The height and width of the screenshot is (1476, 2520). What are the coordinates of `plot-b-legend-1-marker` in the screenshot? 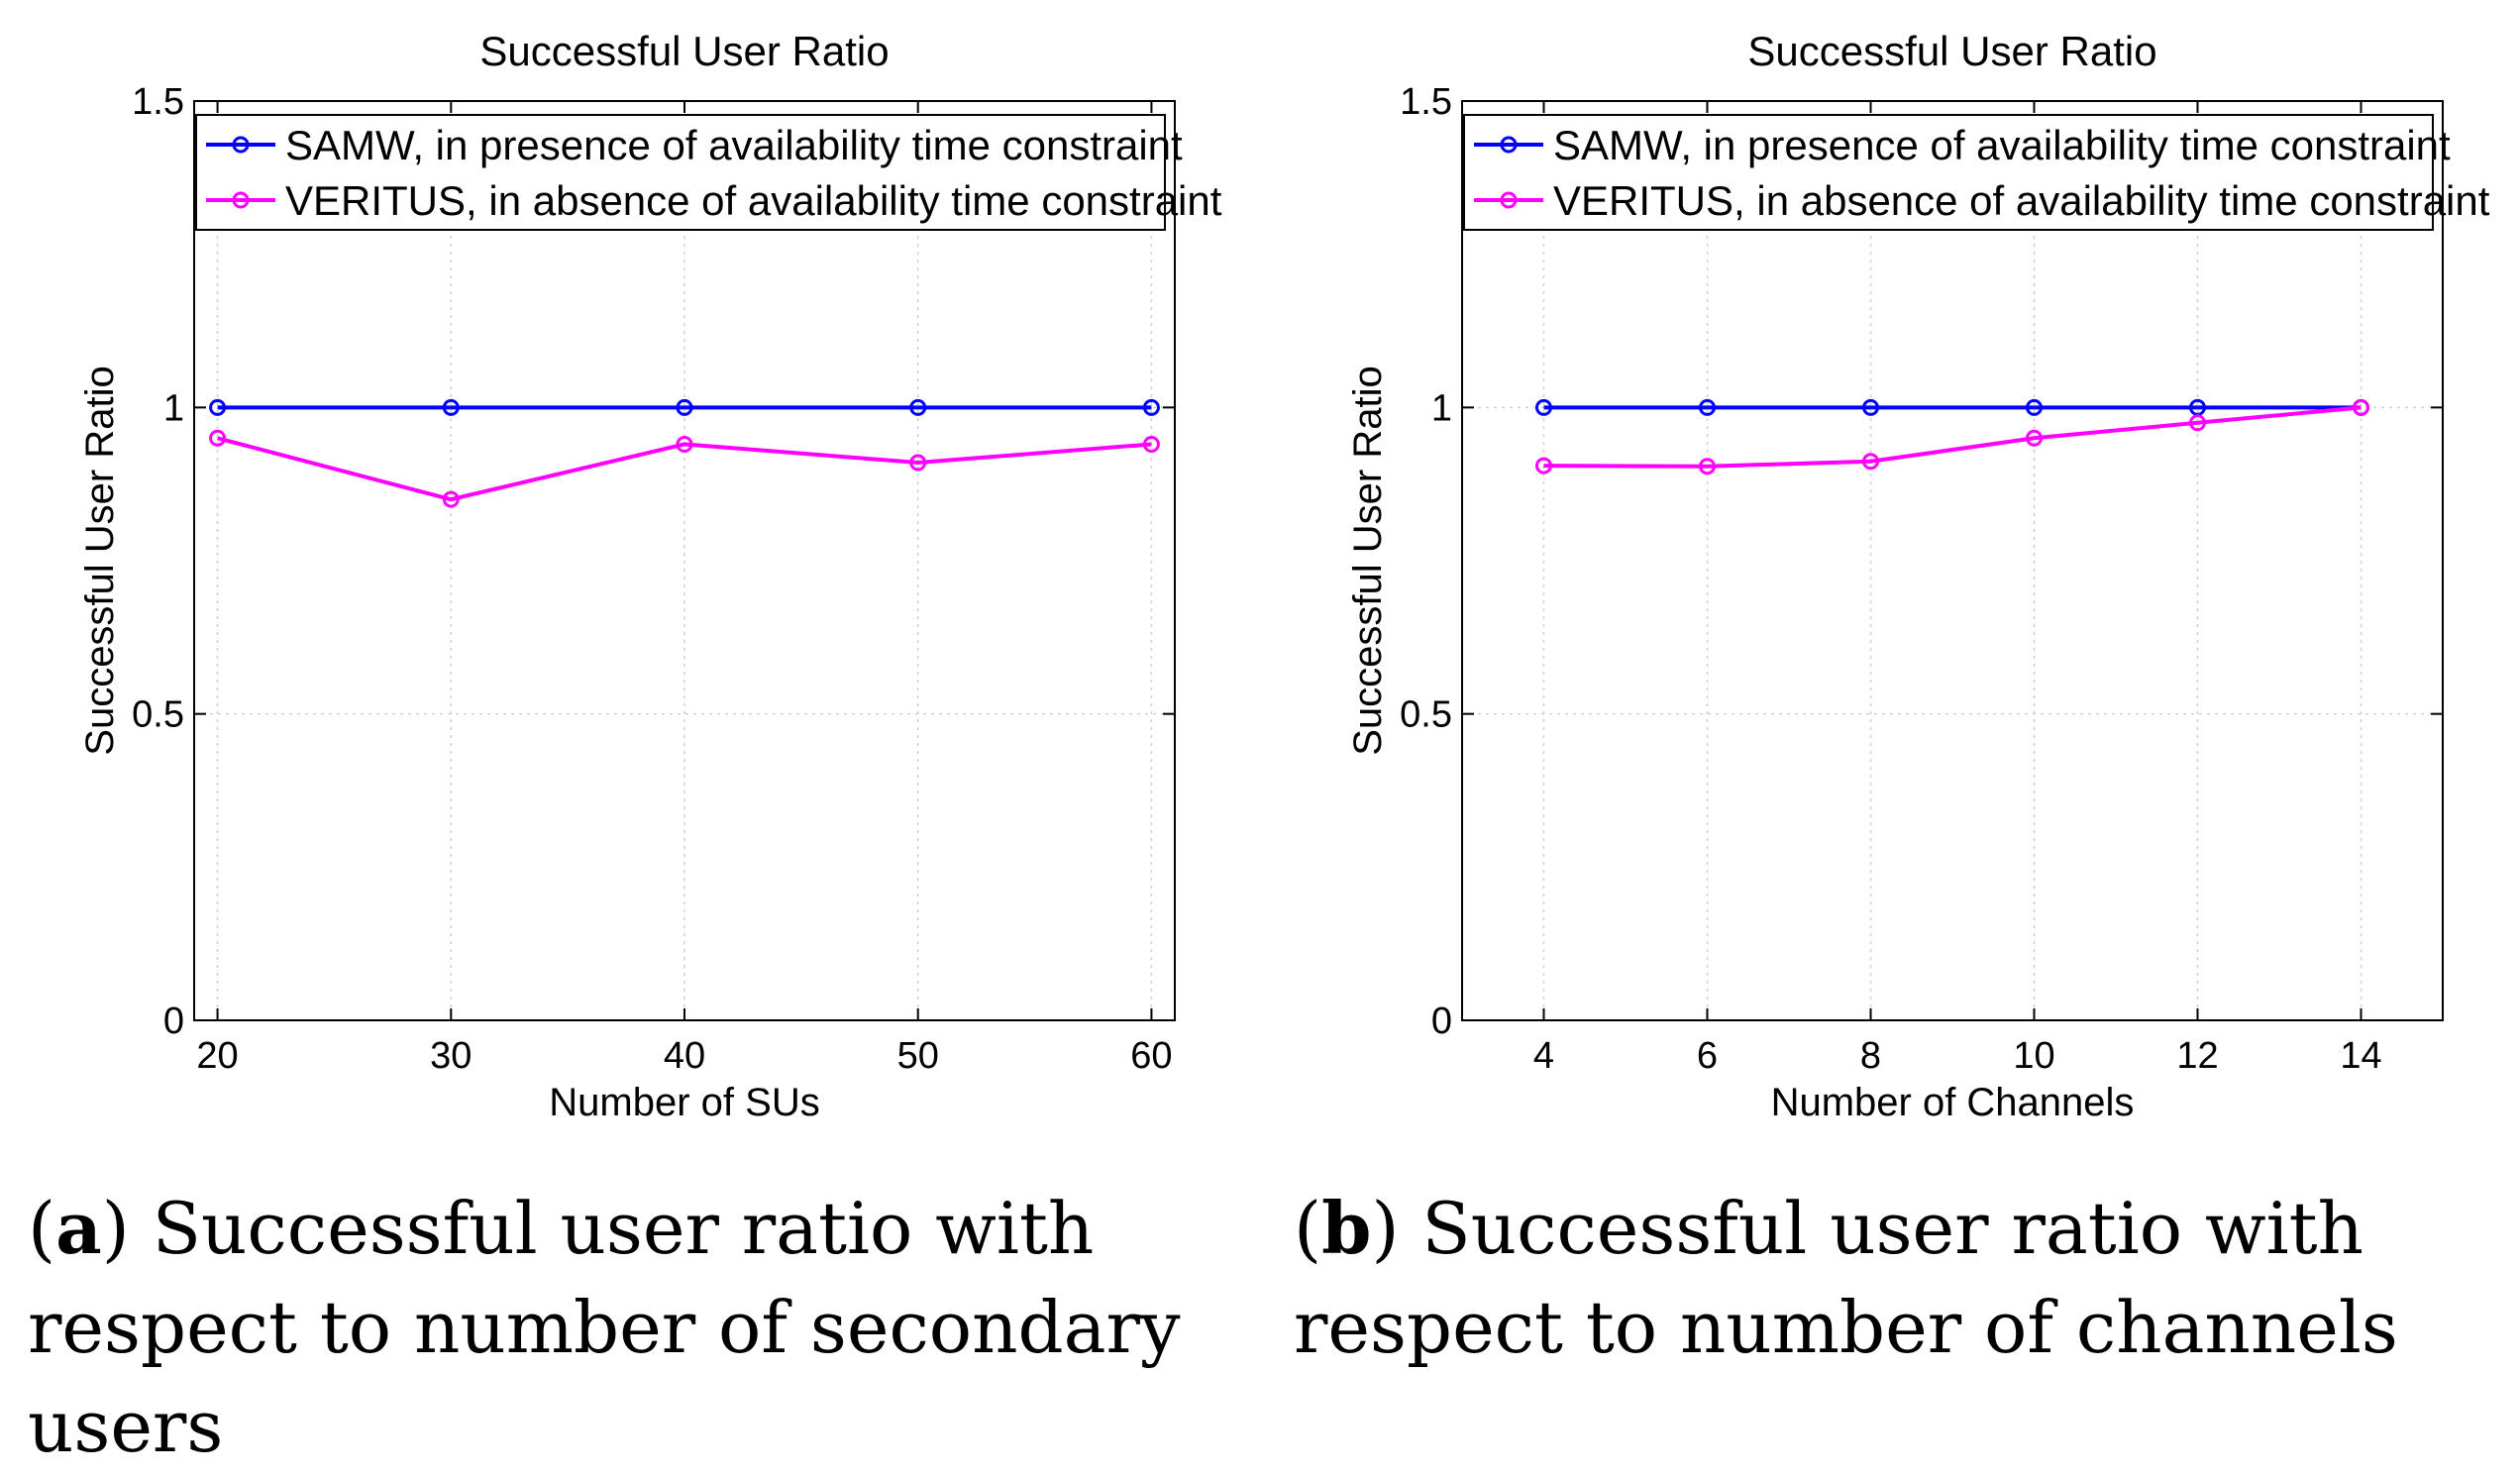 It's located at (1509, 200).